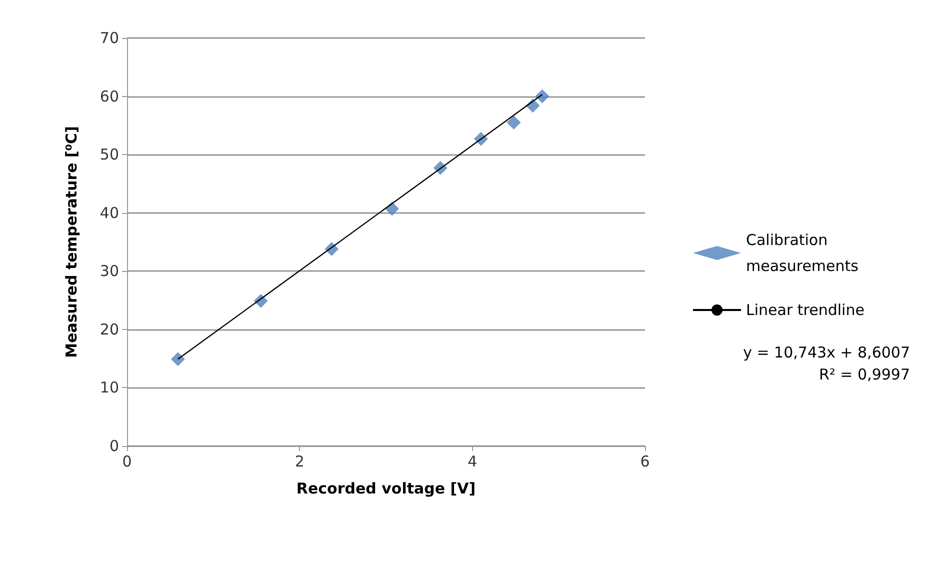  What do you see at coordinates (299, 461) in the screenshot?
I see `x-tick-label: 2` at bounding box center [299, 461].